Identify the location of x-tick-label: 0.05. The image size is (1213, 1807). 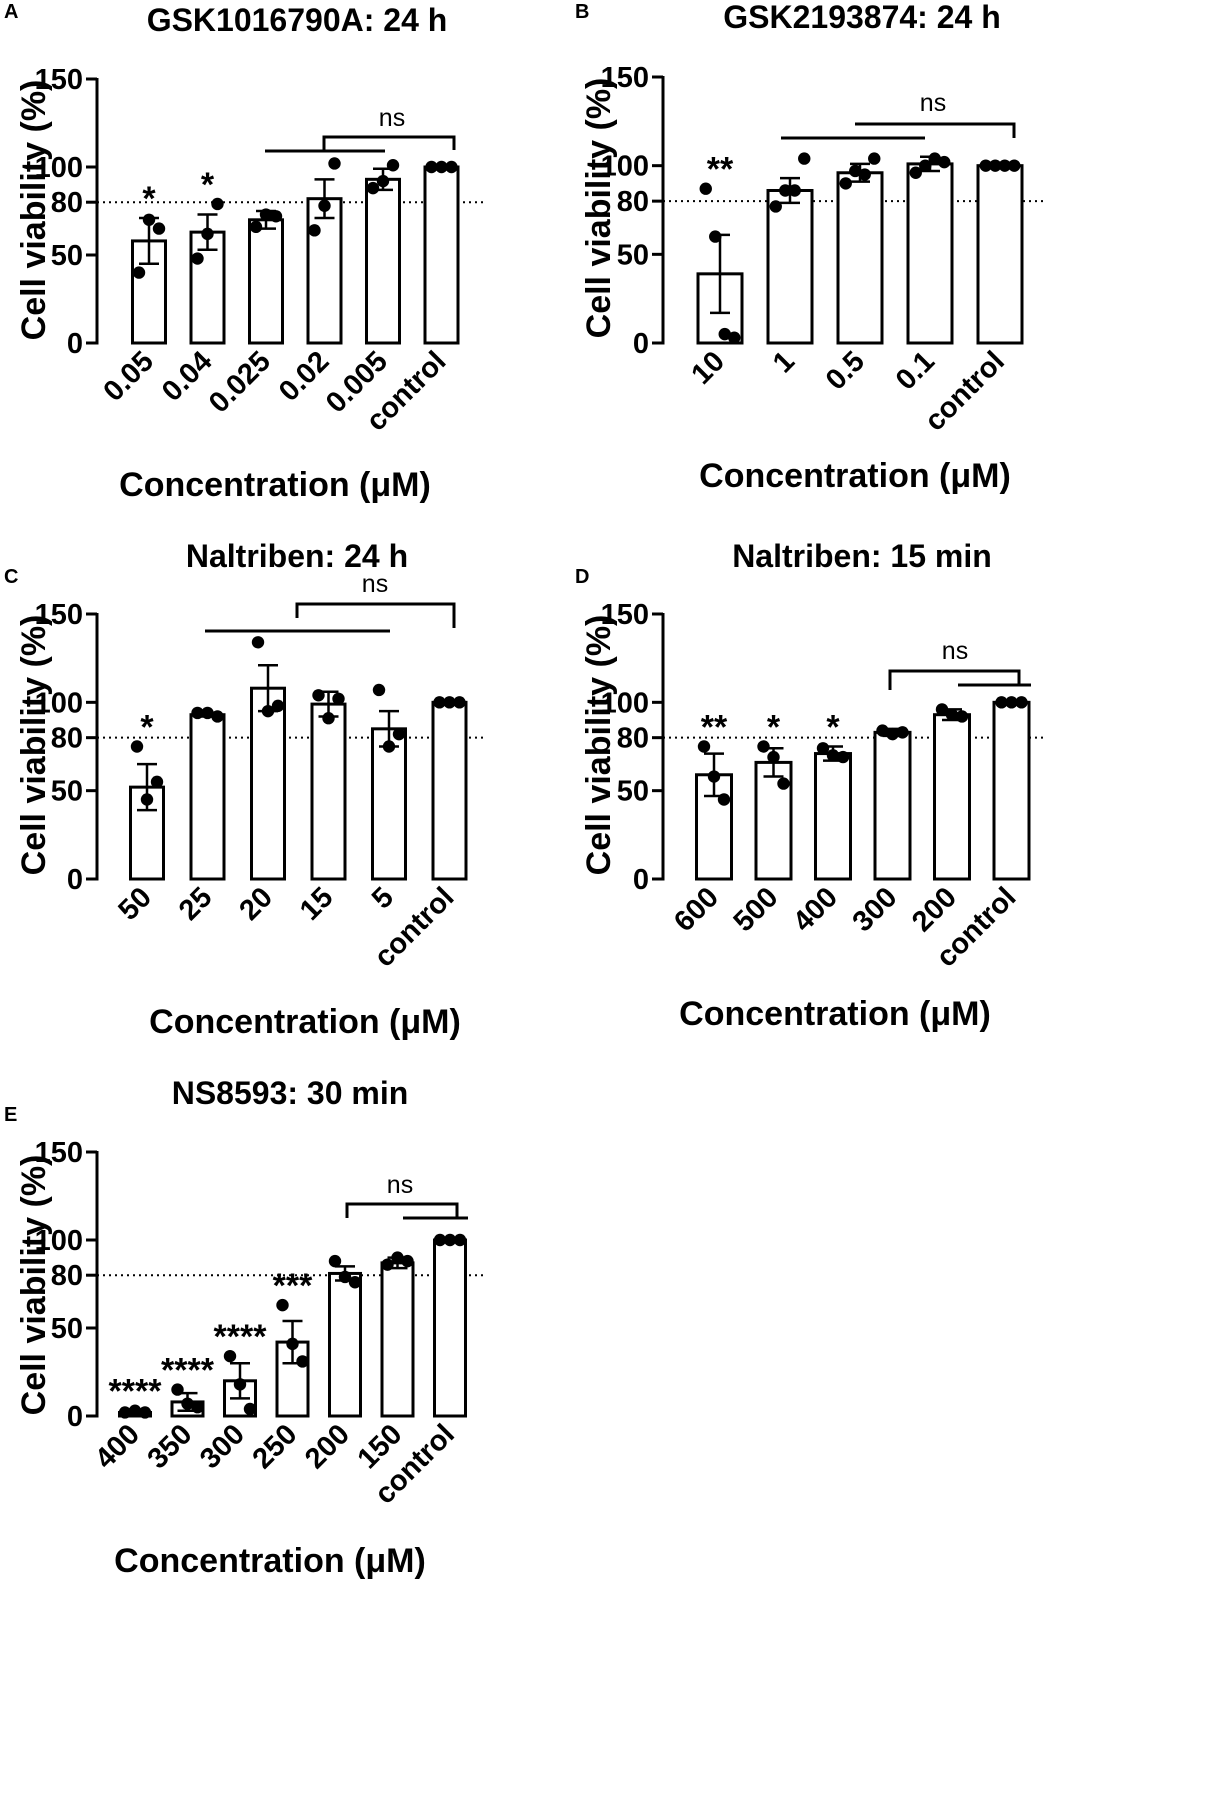
(128, 376).